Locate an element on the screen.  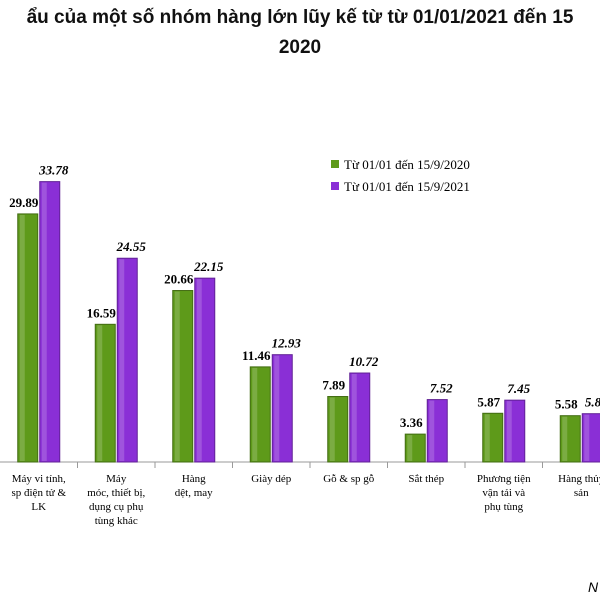
value-label-series-2-2: 24.55 is located at coordinates (131, 246).